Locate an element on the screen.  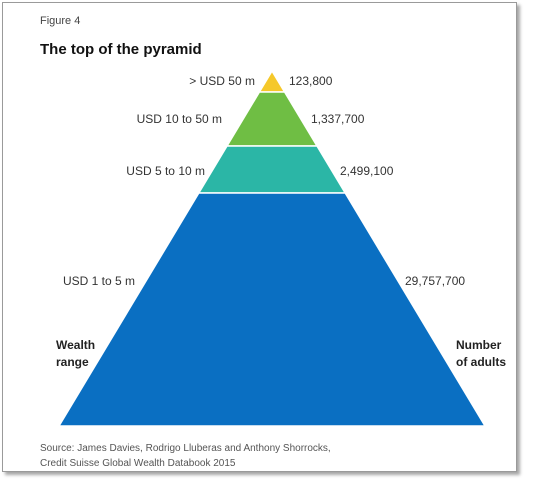
number-of-adults-label: Number of adults is located at coordinates (481, 354).